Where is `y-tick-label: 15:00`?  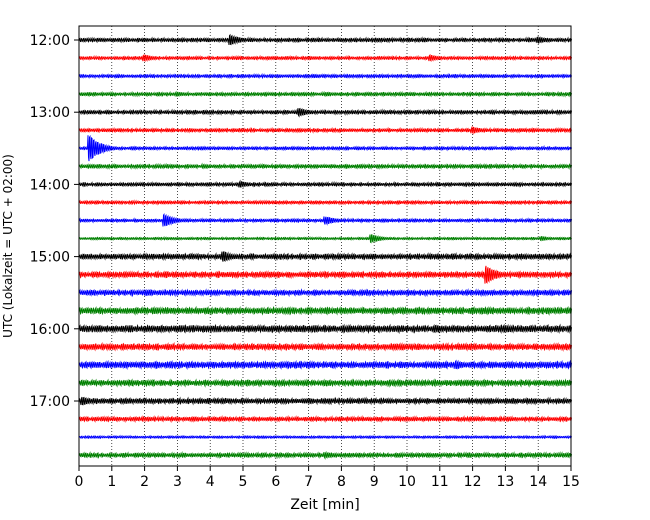 y-tick-label: 15:00 is located at coordinates (50, 258).